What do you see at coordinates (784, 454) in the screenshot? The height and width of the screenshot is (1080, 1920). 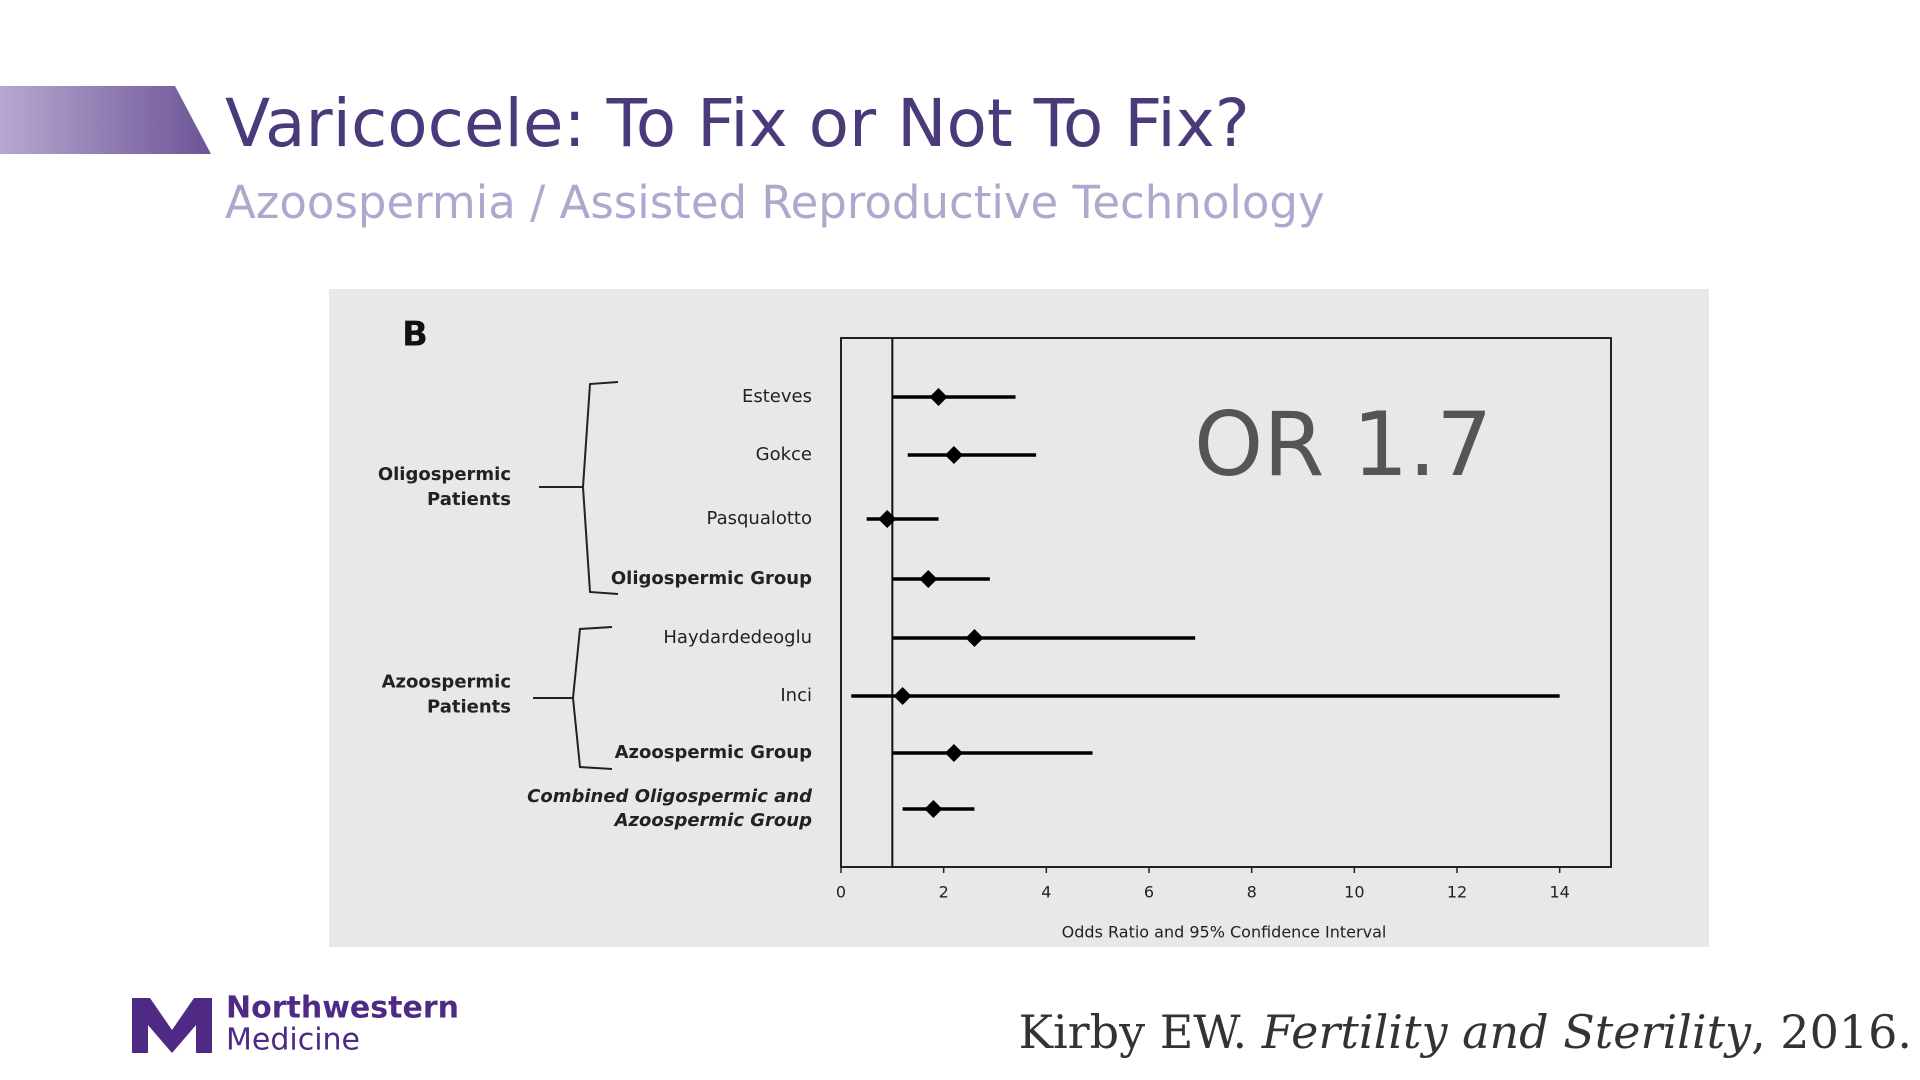 I see `category-label: Gokce` at bounding box center [784, 454].